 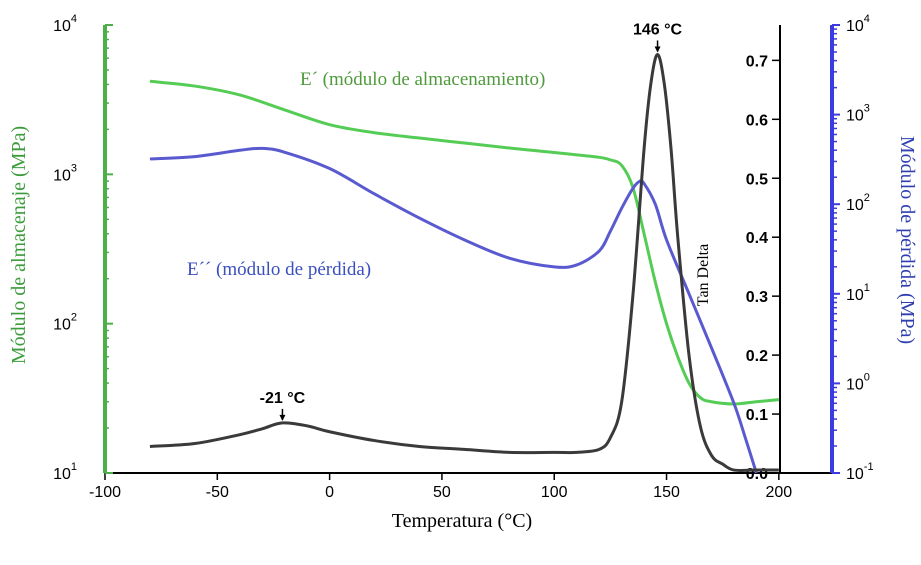 What do you see at coordinates (757, 120) in the screenshot?
I see `tan-tick-label: 0.6` at bounding box center [757, 120].